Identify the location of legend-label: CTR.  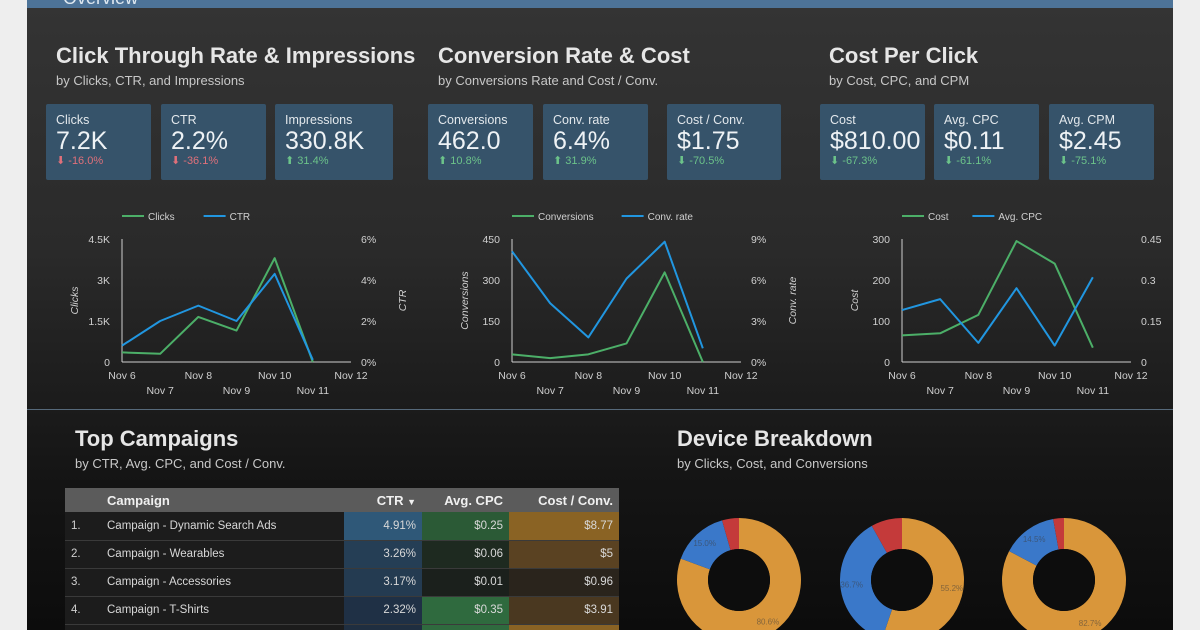
(240, 217).